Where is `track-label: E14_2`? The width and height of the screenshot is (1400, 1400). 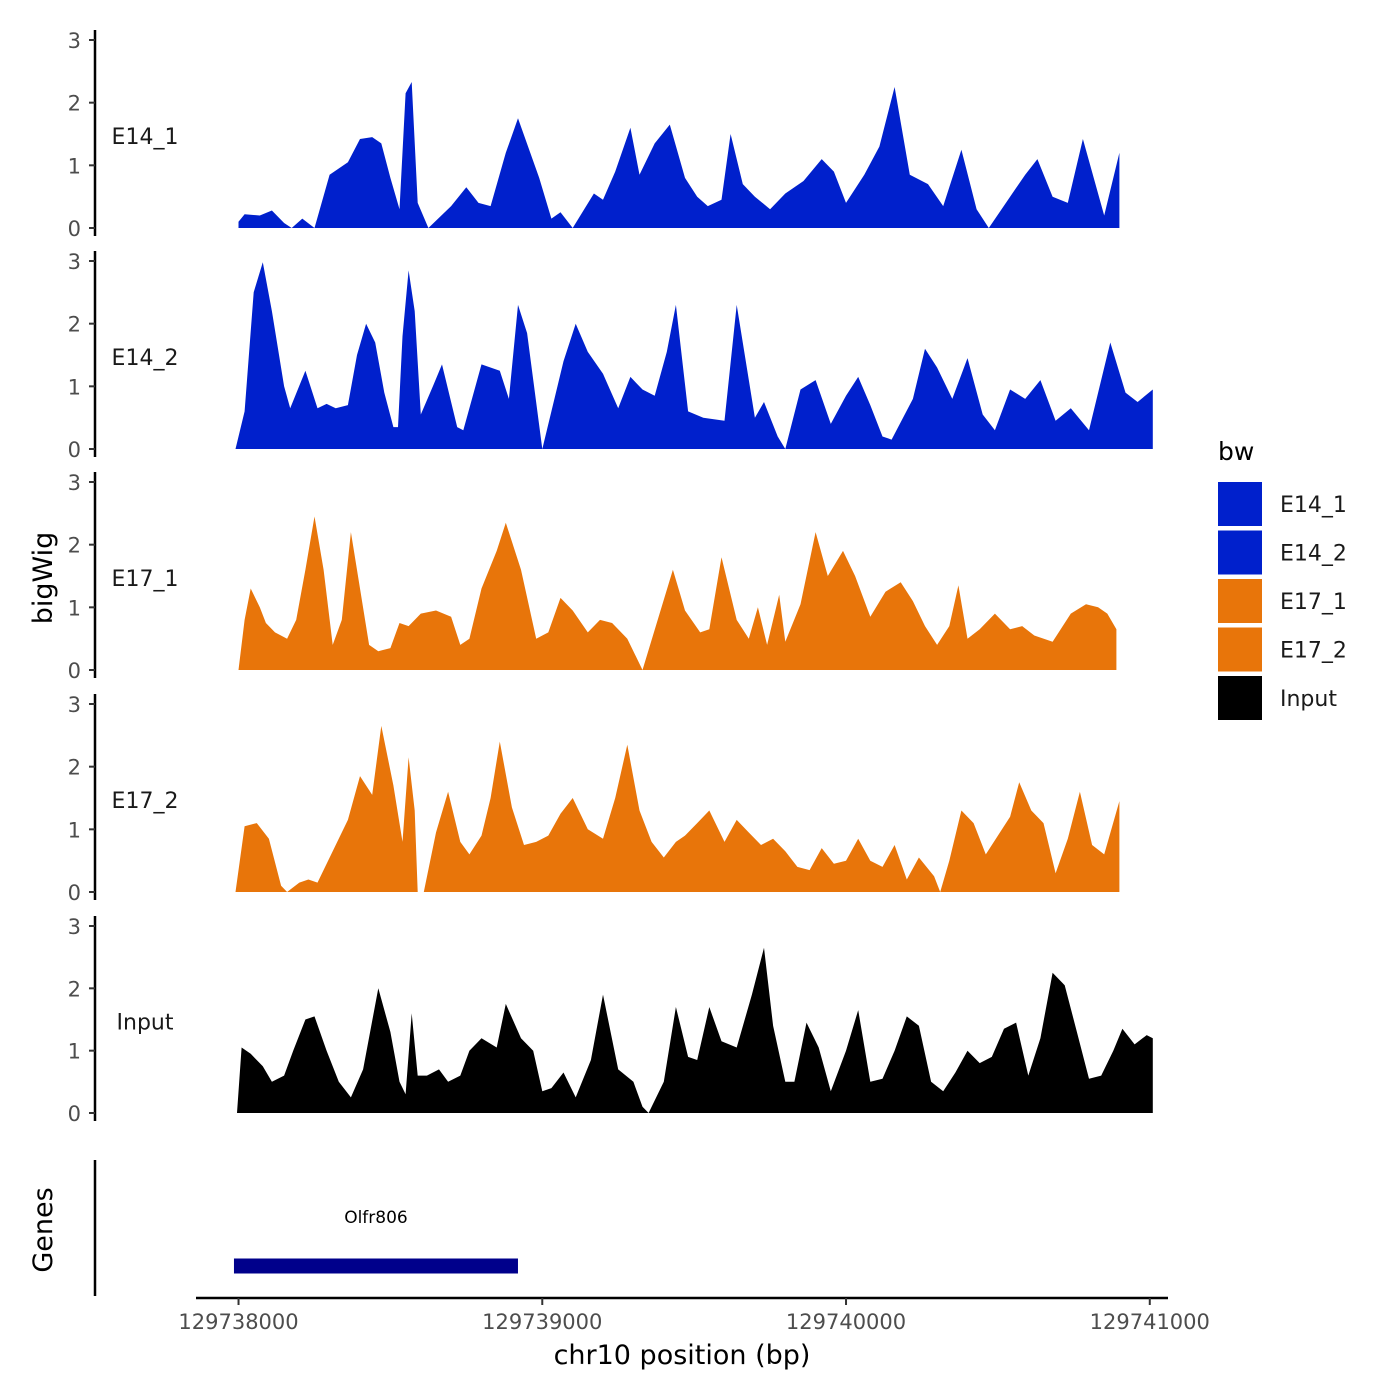 track-label: E14_2 is located at coordinates (145, 358).